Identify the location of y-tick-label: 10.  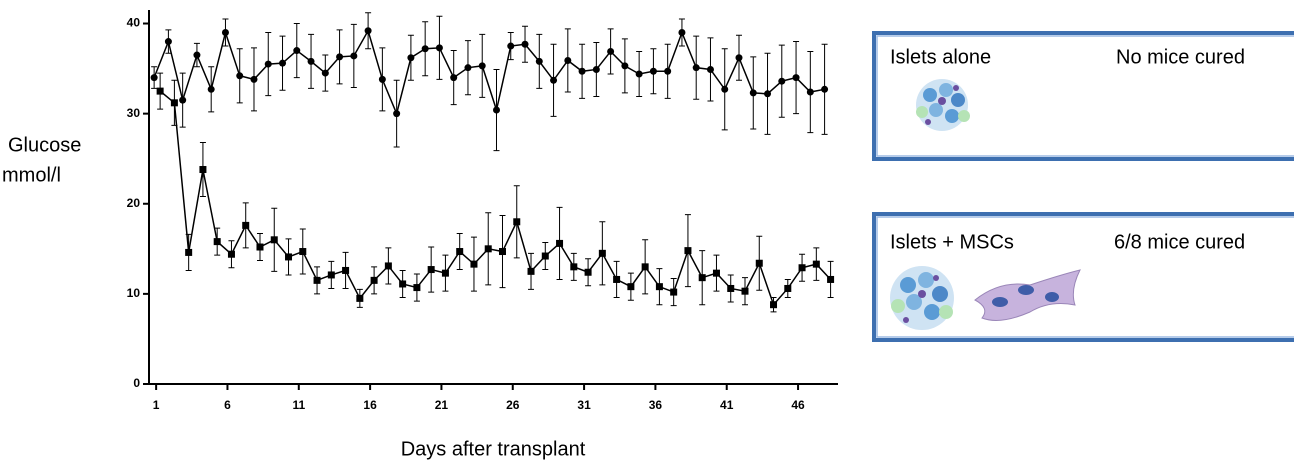
(134, 293).